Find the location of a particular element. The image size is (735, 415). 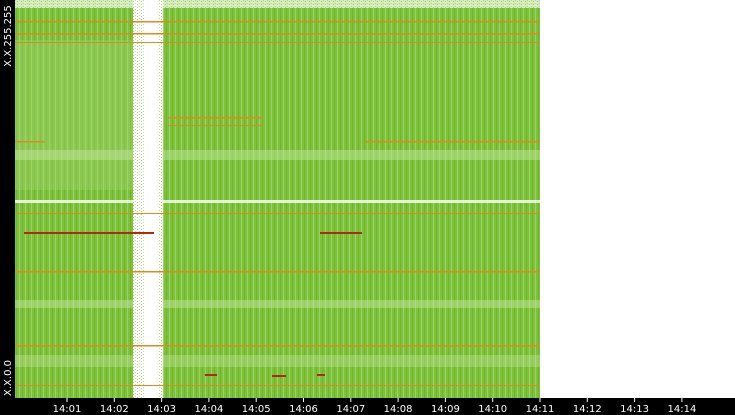

x-tick-label: 14:13 is located at coordinates (634, 409).